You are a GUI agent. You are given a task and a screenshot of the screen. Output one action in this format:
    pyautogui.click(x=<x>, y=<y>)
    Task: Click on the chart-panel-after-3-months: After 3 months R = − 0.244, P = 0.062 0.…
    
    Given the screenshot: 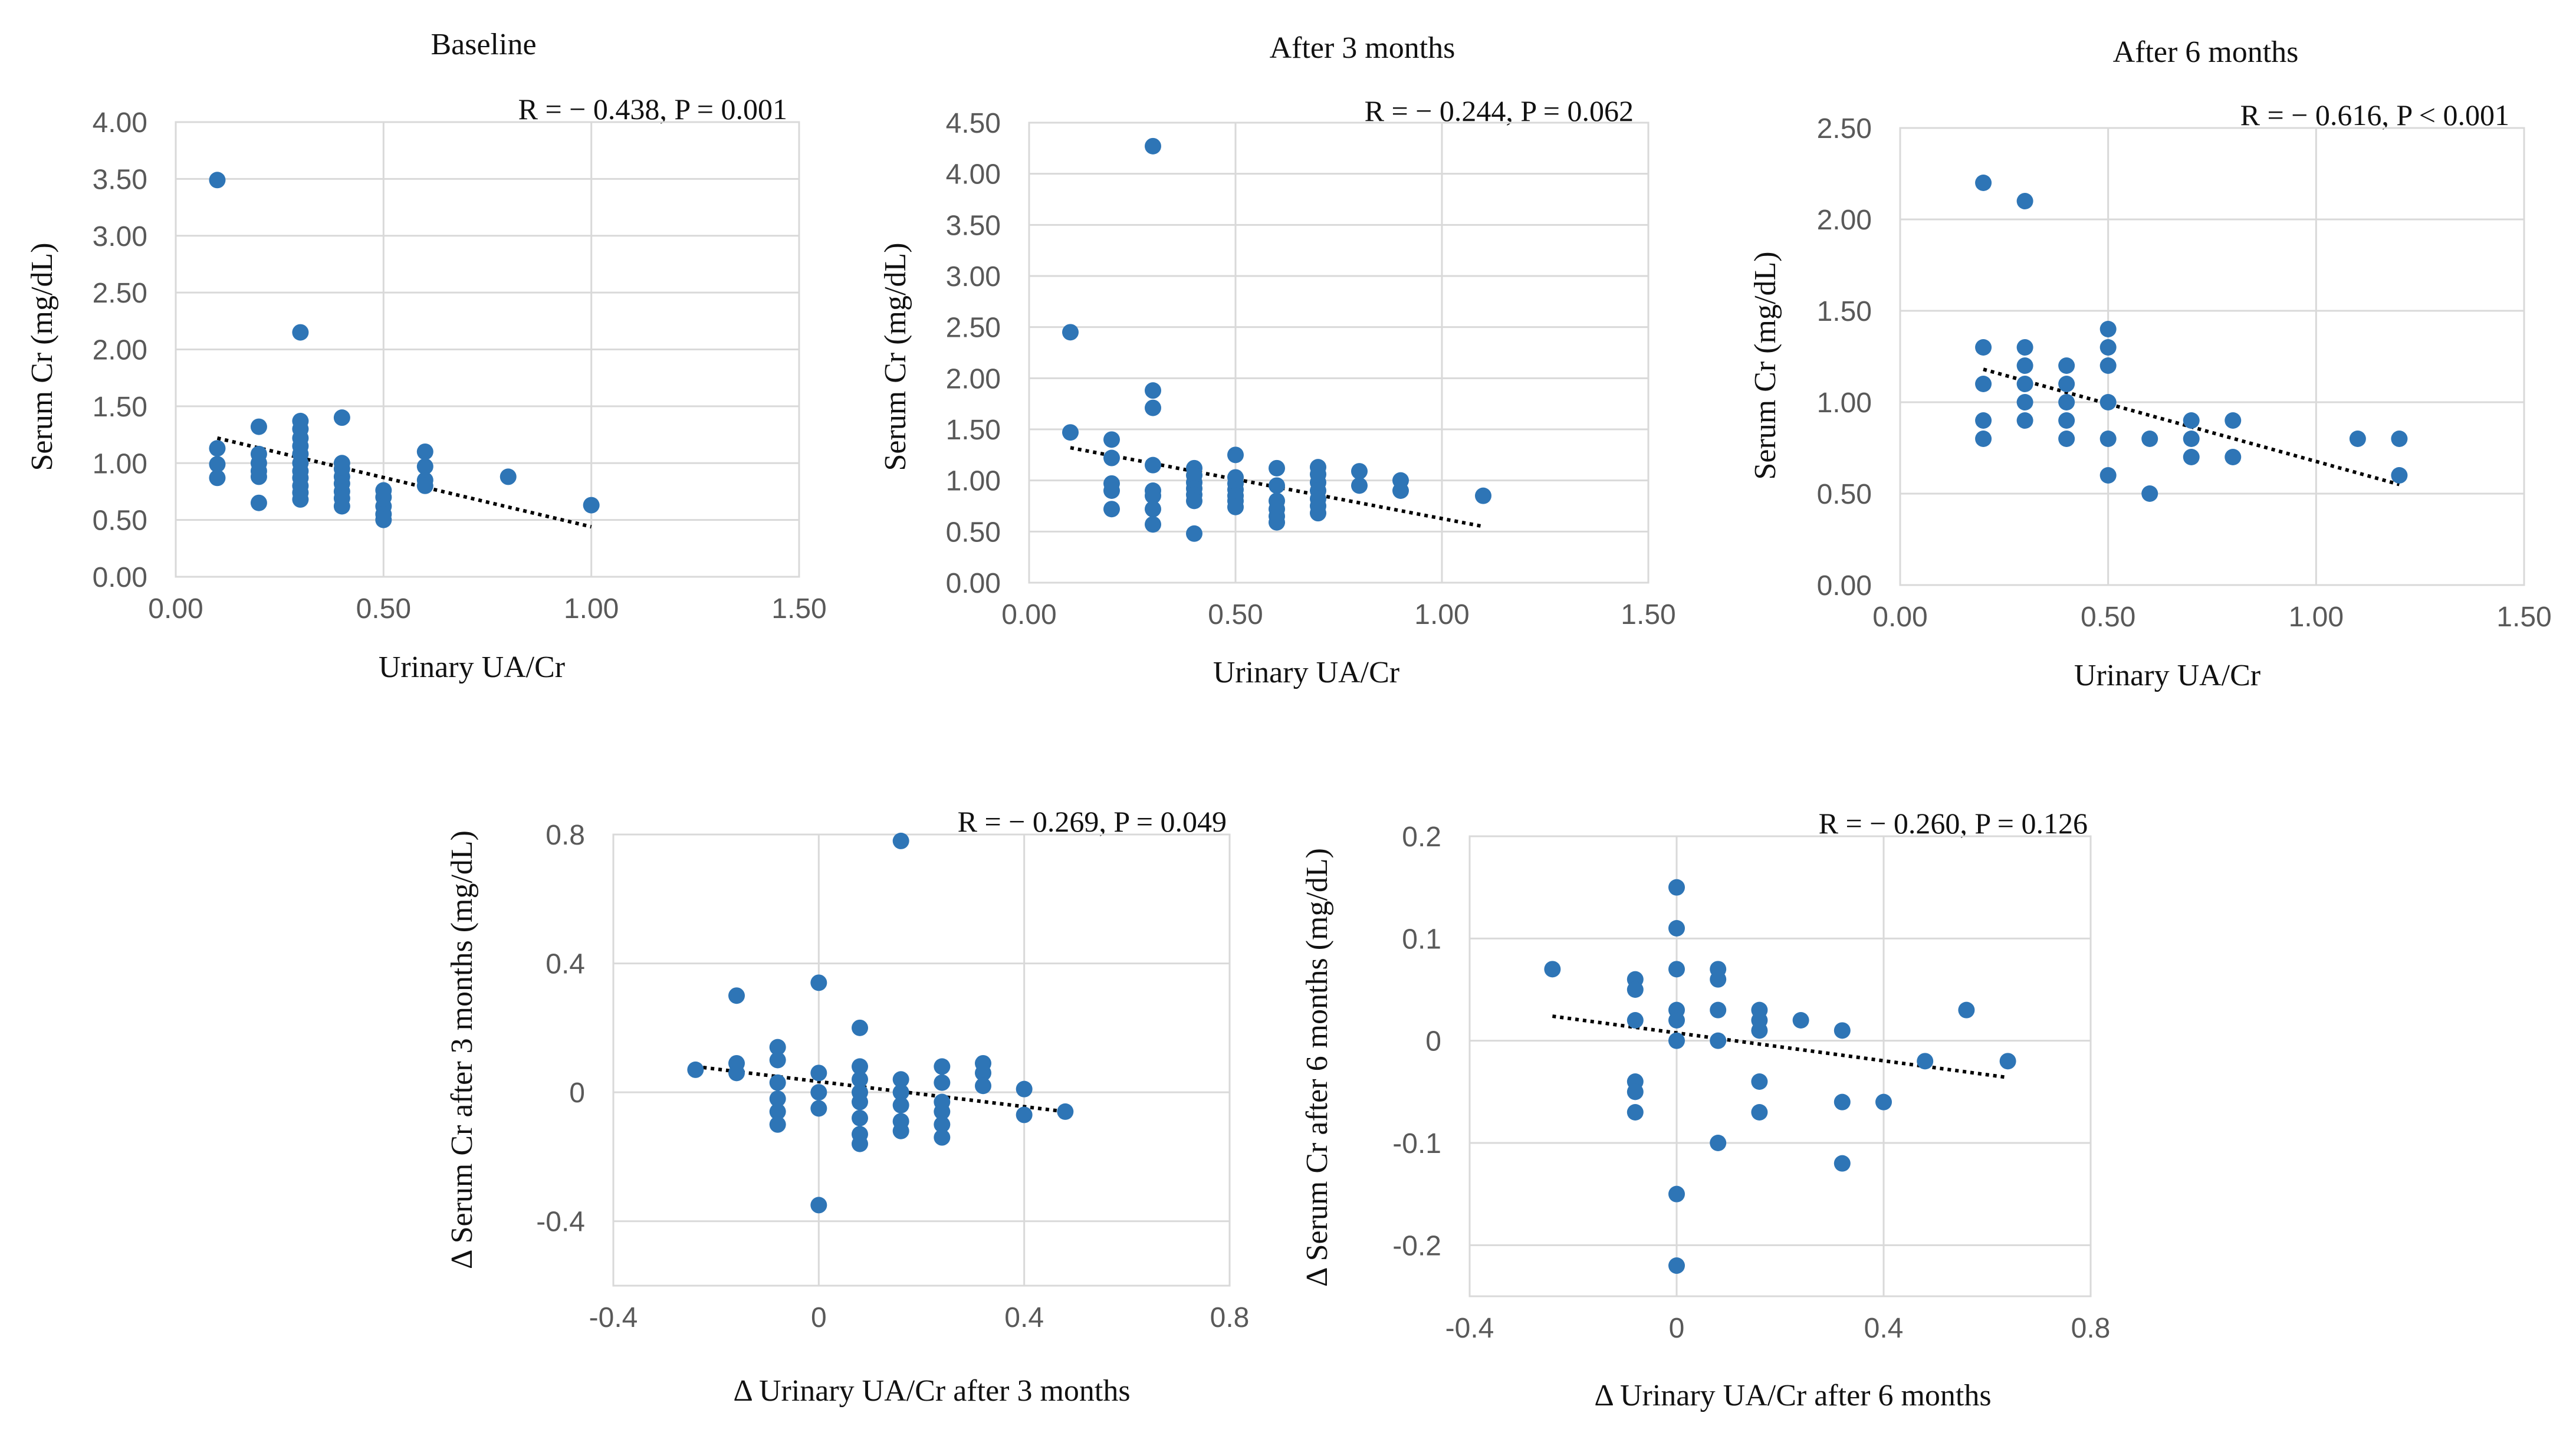 What is the action you would take?
    pyautogui.click(x=1277, y=360)
    